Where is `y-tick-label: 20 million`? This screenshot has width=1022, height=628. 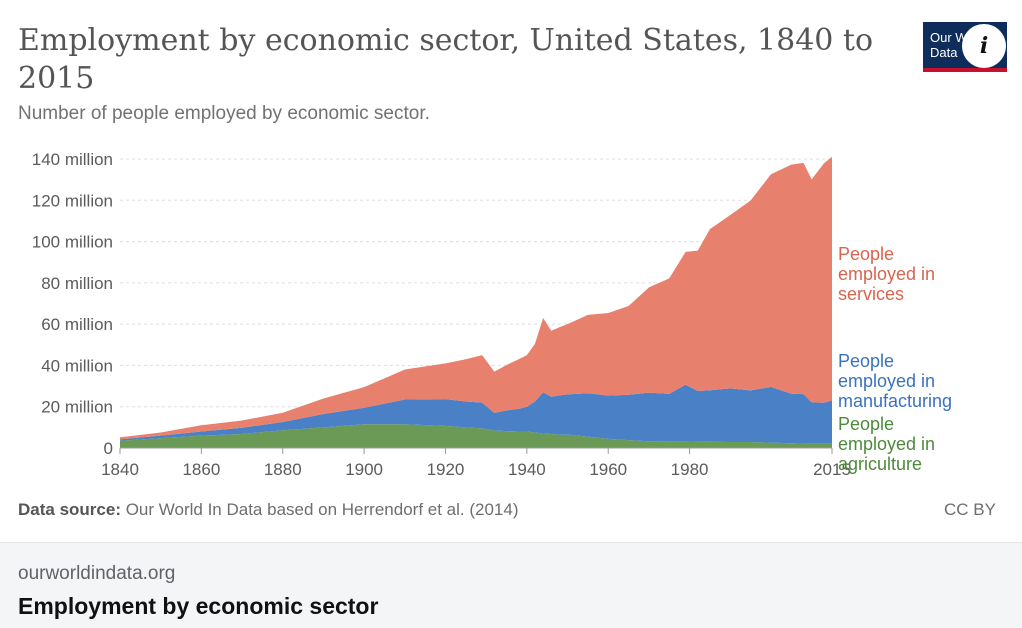 y-tick-label: 20 million is located at coordinates (77, 407).